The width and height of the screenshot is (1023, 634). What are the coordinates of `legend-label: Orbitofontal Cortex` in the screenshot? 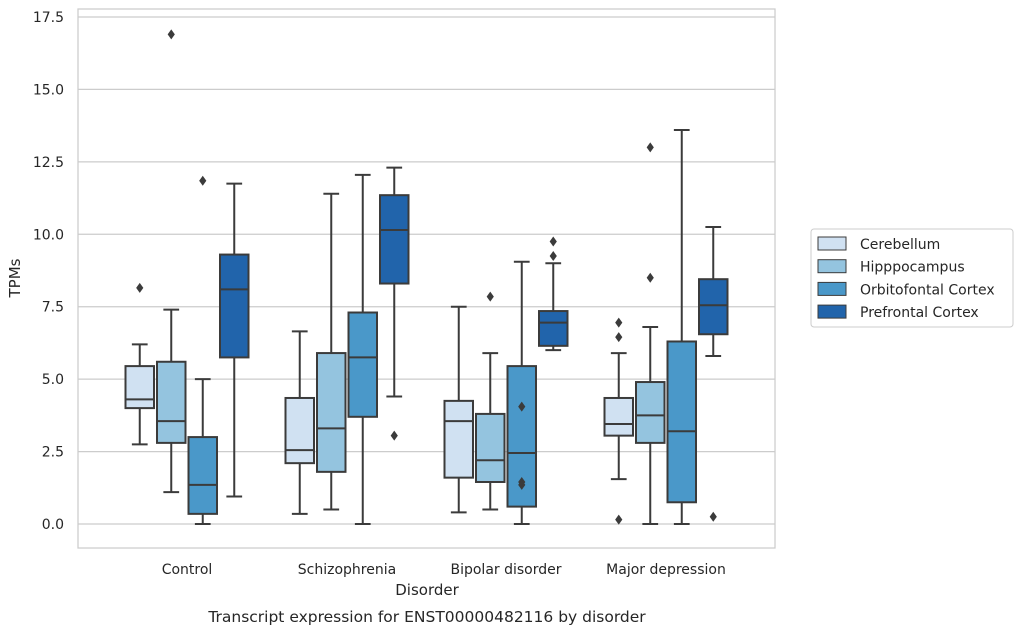 It's located at (927, 290).